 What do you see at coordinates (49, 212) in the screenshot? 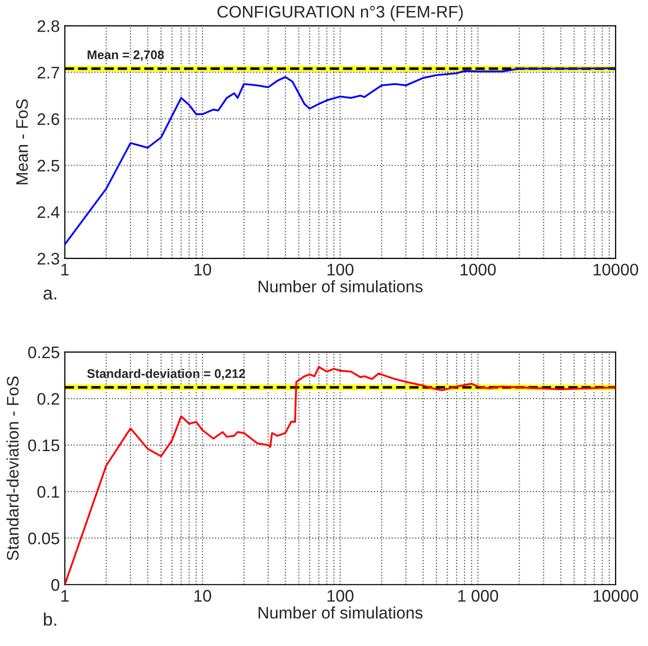
I see `y-tick-label: 2.4` at bounding box center [49, 212].